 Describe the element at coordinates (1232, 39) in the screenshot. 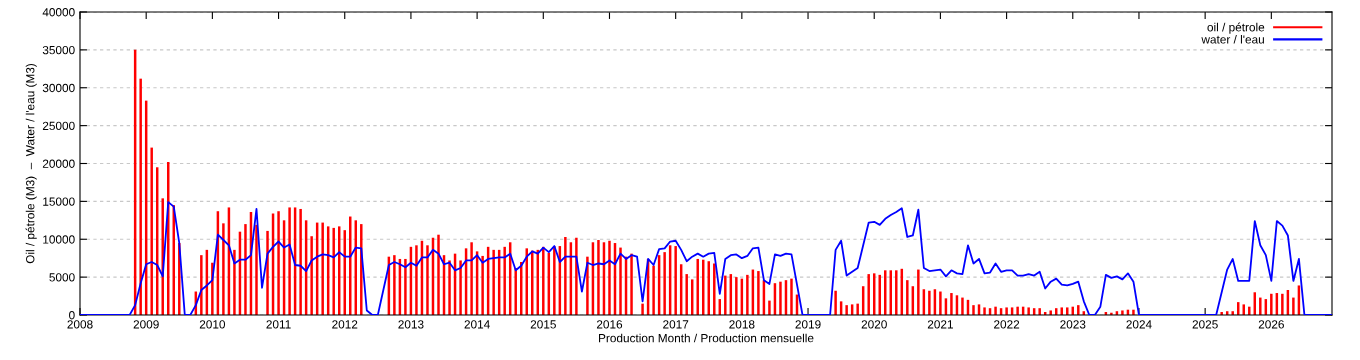

I see `legend-label: water / l'eau` at that location.